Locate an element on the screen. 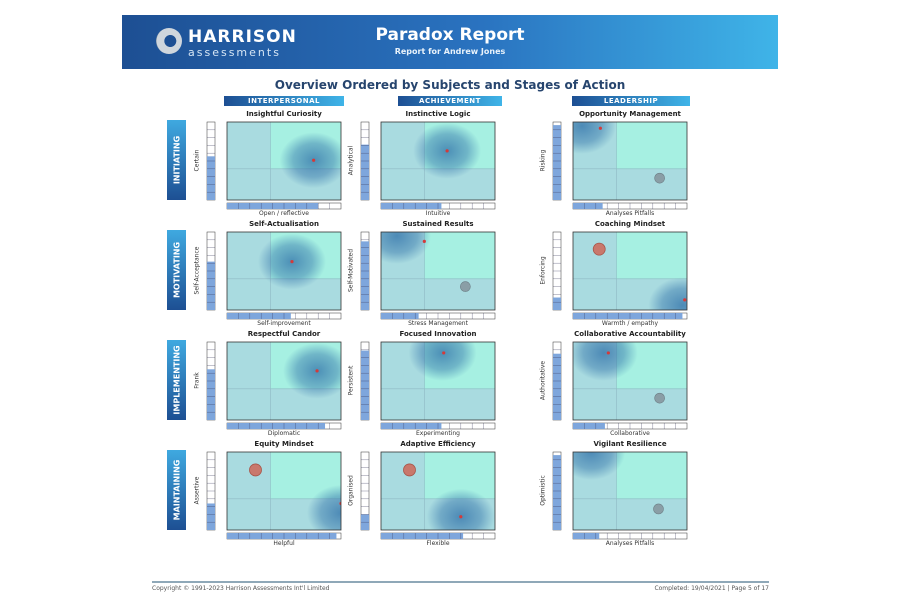 The image size is (900, 600). y-axis-label: Authoritative is located at coordinates (543, 380).